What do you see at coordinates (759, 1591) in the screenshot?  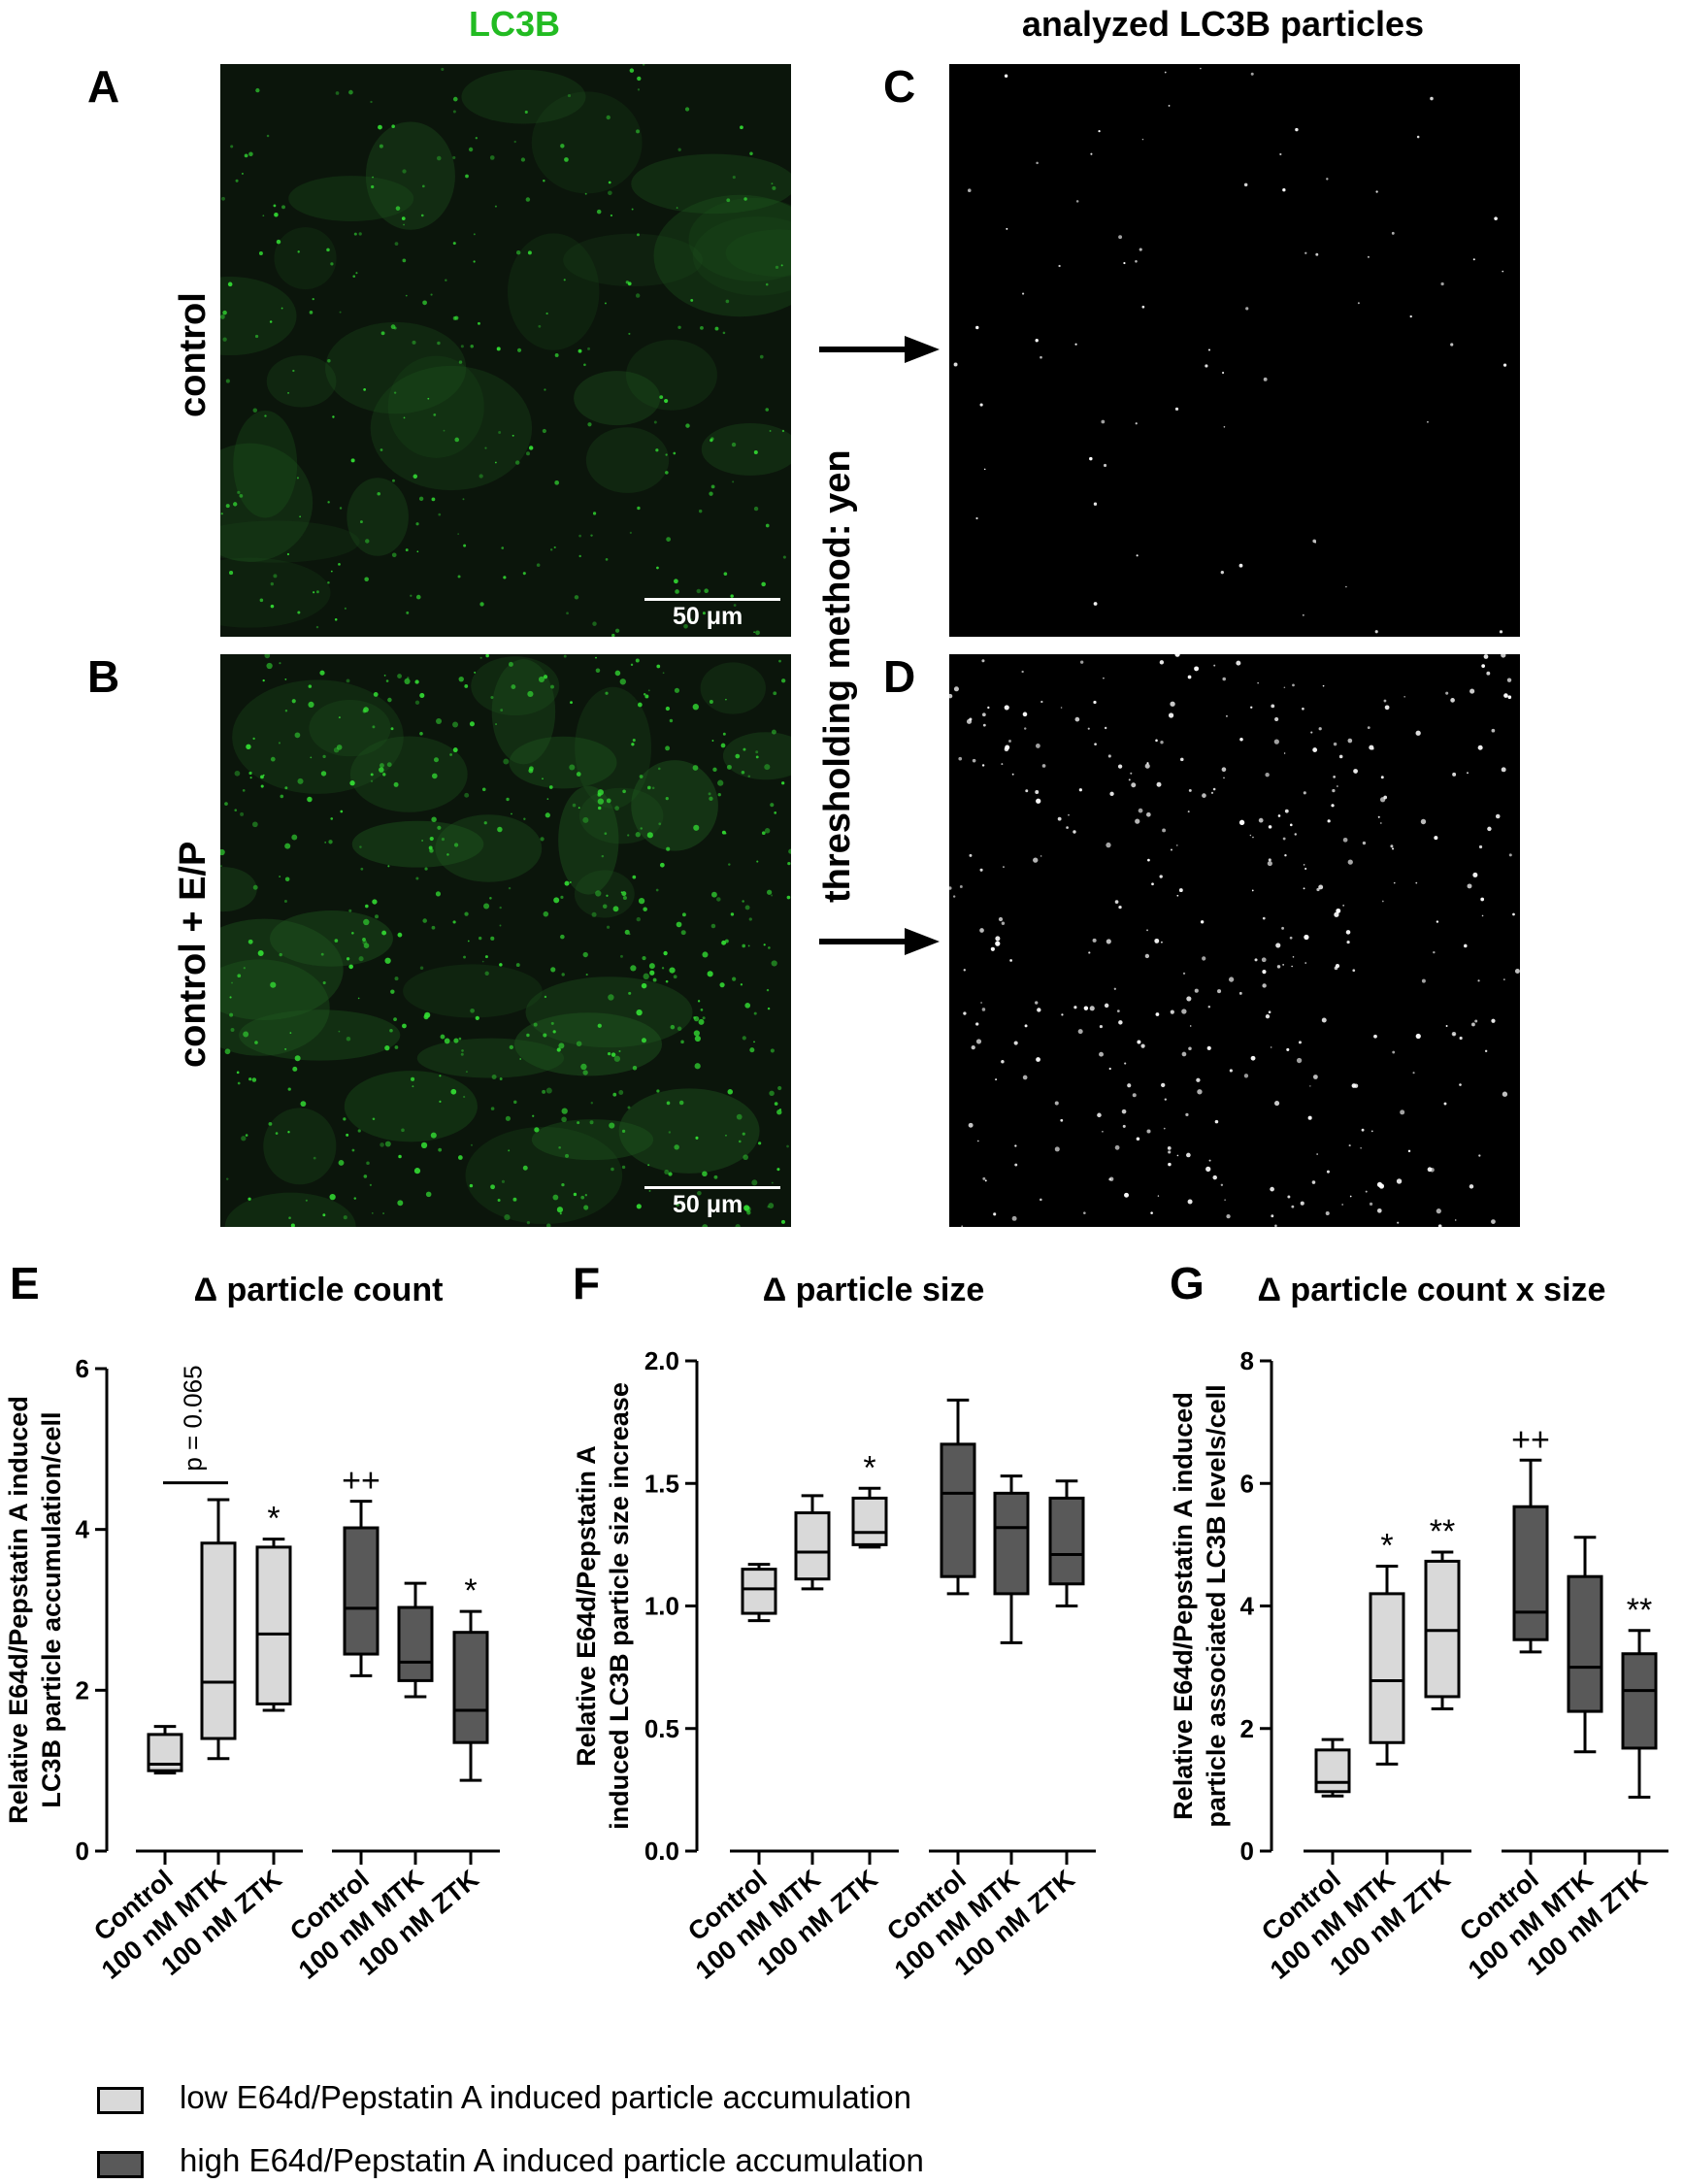 I see `box-iqr` at bounding box center [759, 1591].